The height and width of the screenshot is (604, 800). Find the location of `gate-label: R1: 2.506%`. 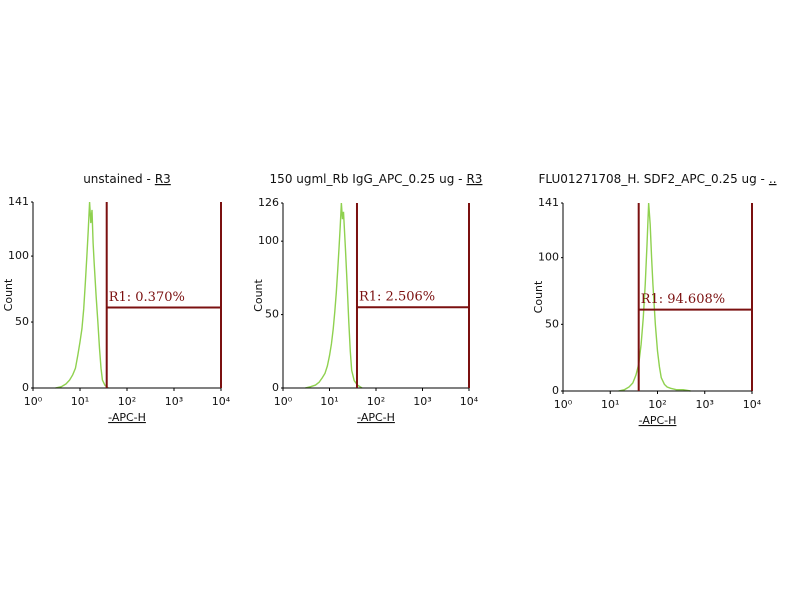

gate-label: R1: 2.506% is located at coordinates (397, 297).